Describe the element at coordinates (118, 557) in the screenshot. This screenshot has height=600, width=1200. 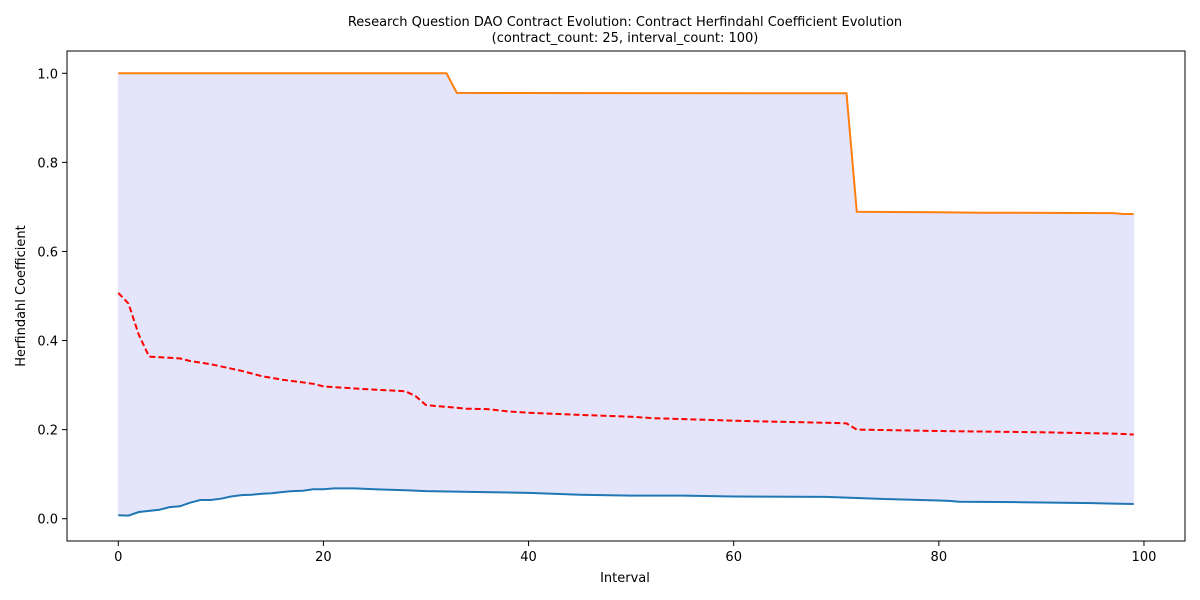
I see `x-tick-label: 0` at that location.